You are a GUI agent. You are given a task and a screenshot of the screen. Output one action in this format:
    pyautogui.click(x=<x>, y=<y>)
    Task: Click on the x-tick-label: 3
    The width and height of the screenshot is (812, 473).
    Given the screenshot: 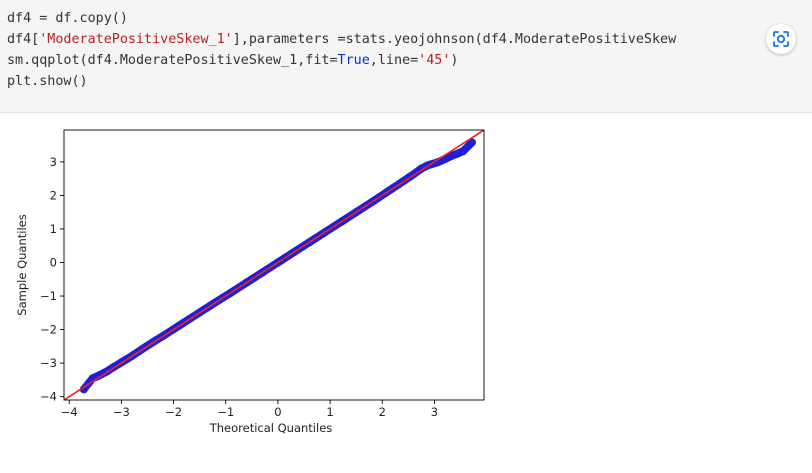 What is the action you would take?
    pyautogui.click(x=434, y=412)
    